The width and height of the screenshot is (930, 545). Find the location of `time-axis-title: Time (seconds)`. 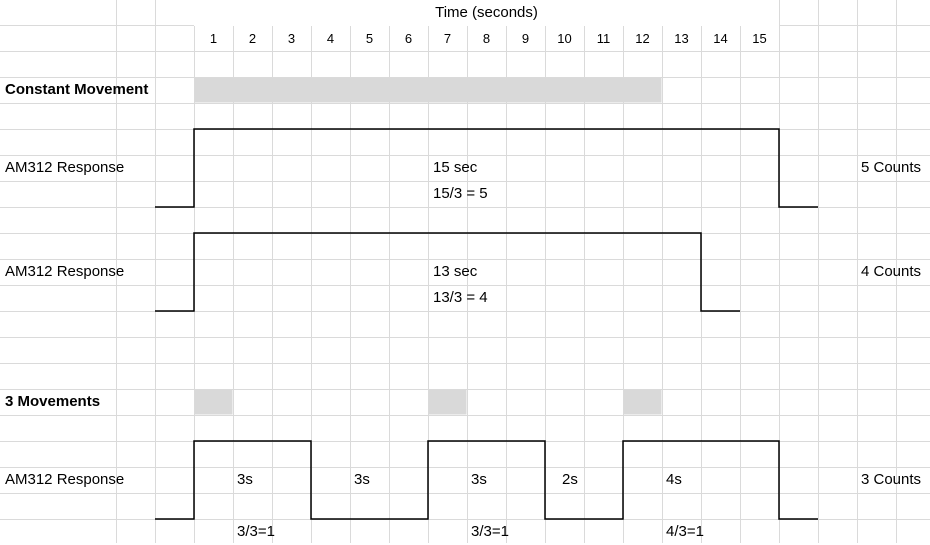

time-axis-title: Time (seconds) is located at coordinates (486, 13).